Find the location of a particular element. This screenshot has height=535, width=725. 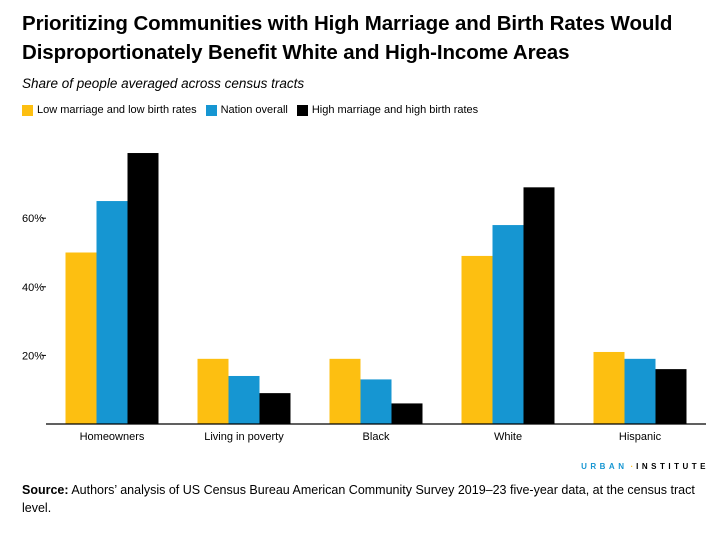

legend-swatch-nation is located at coordinates (211, 110).